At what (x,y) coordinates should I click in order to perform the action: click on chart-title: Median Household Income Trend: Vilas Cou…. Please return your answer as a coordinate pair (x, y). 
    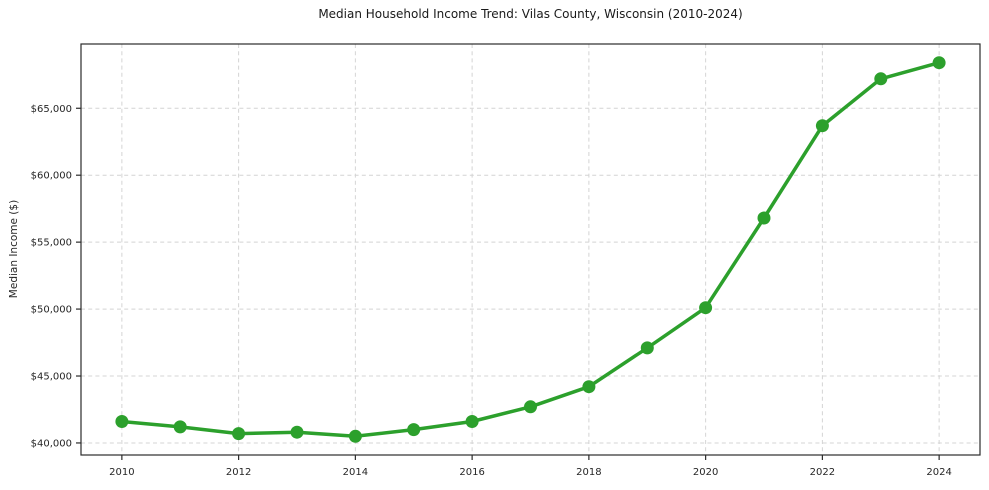
    Looking at the image, I should click on (530, 14).